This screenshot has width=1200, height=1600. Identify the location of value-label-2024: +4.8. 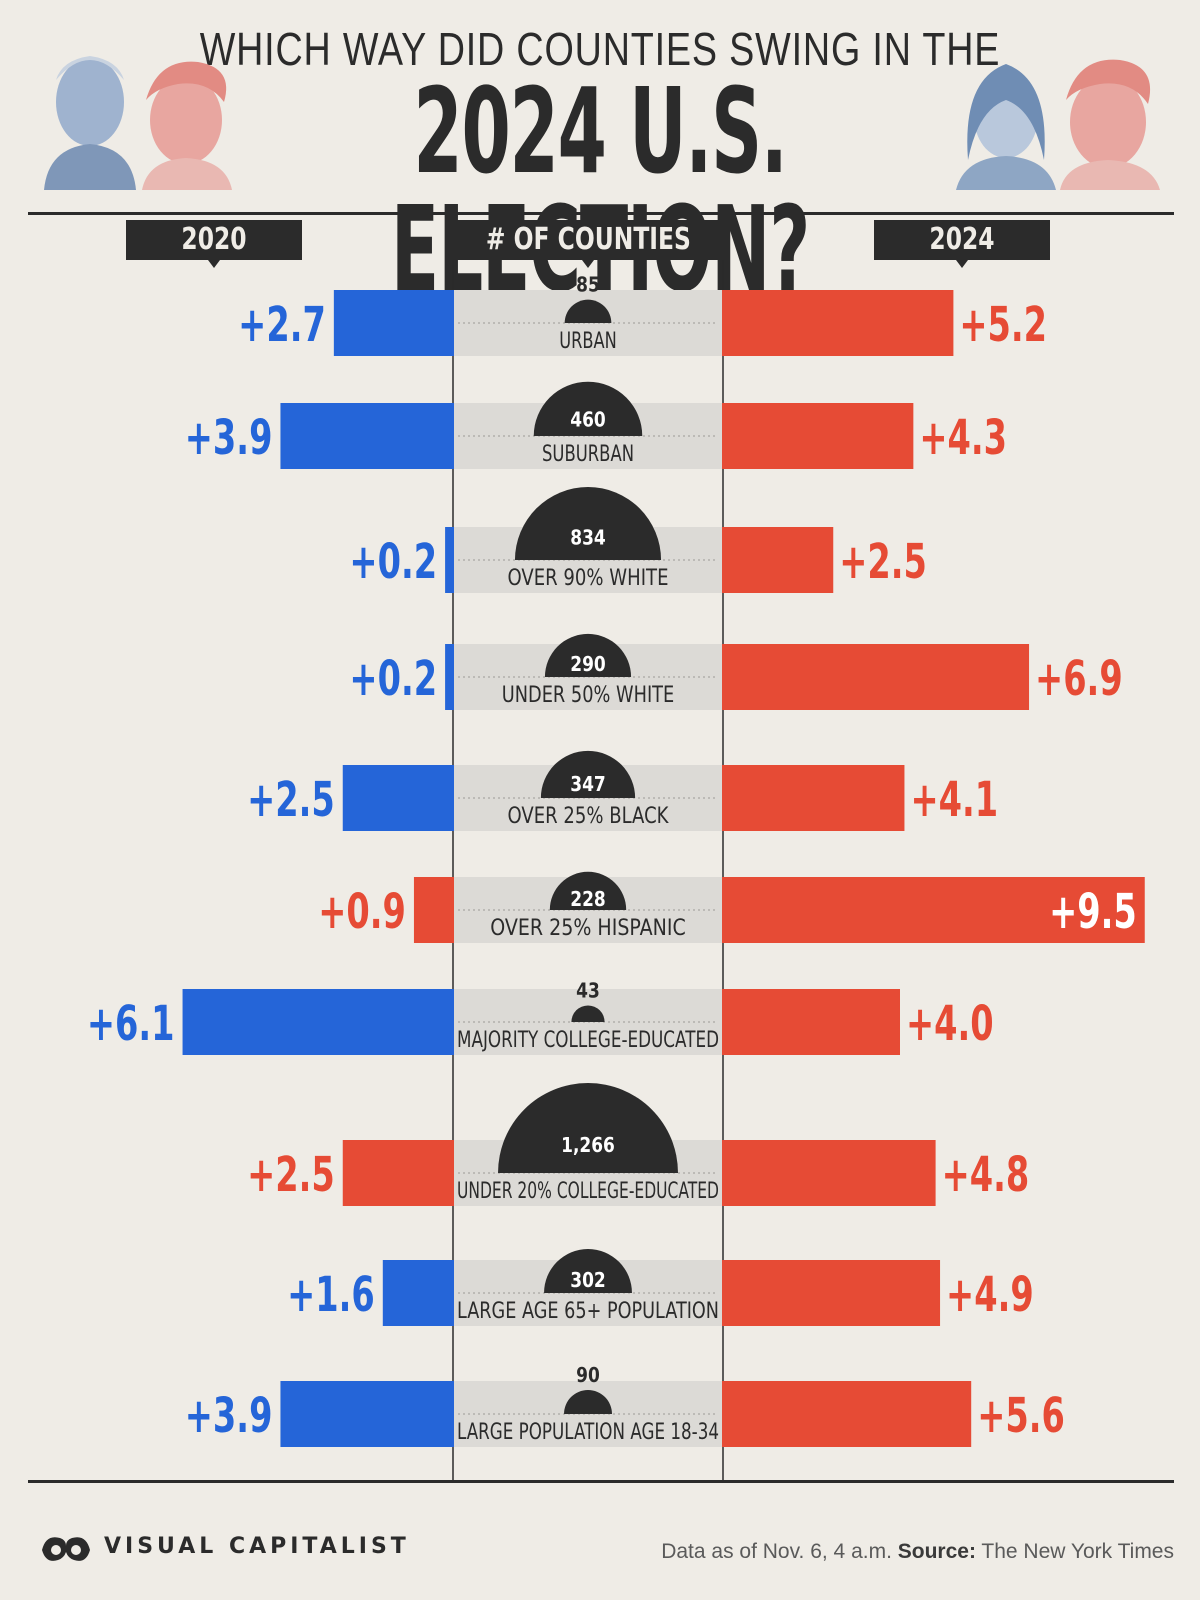
(986, 1175).